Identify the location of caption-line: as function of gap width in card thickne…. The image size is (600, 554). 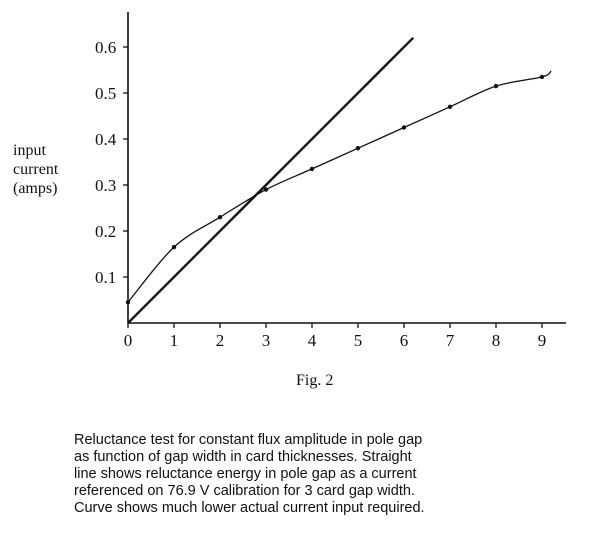
(243, 457).